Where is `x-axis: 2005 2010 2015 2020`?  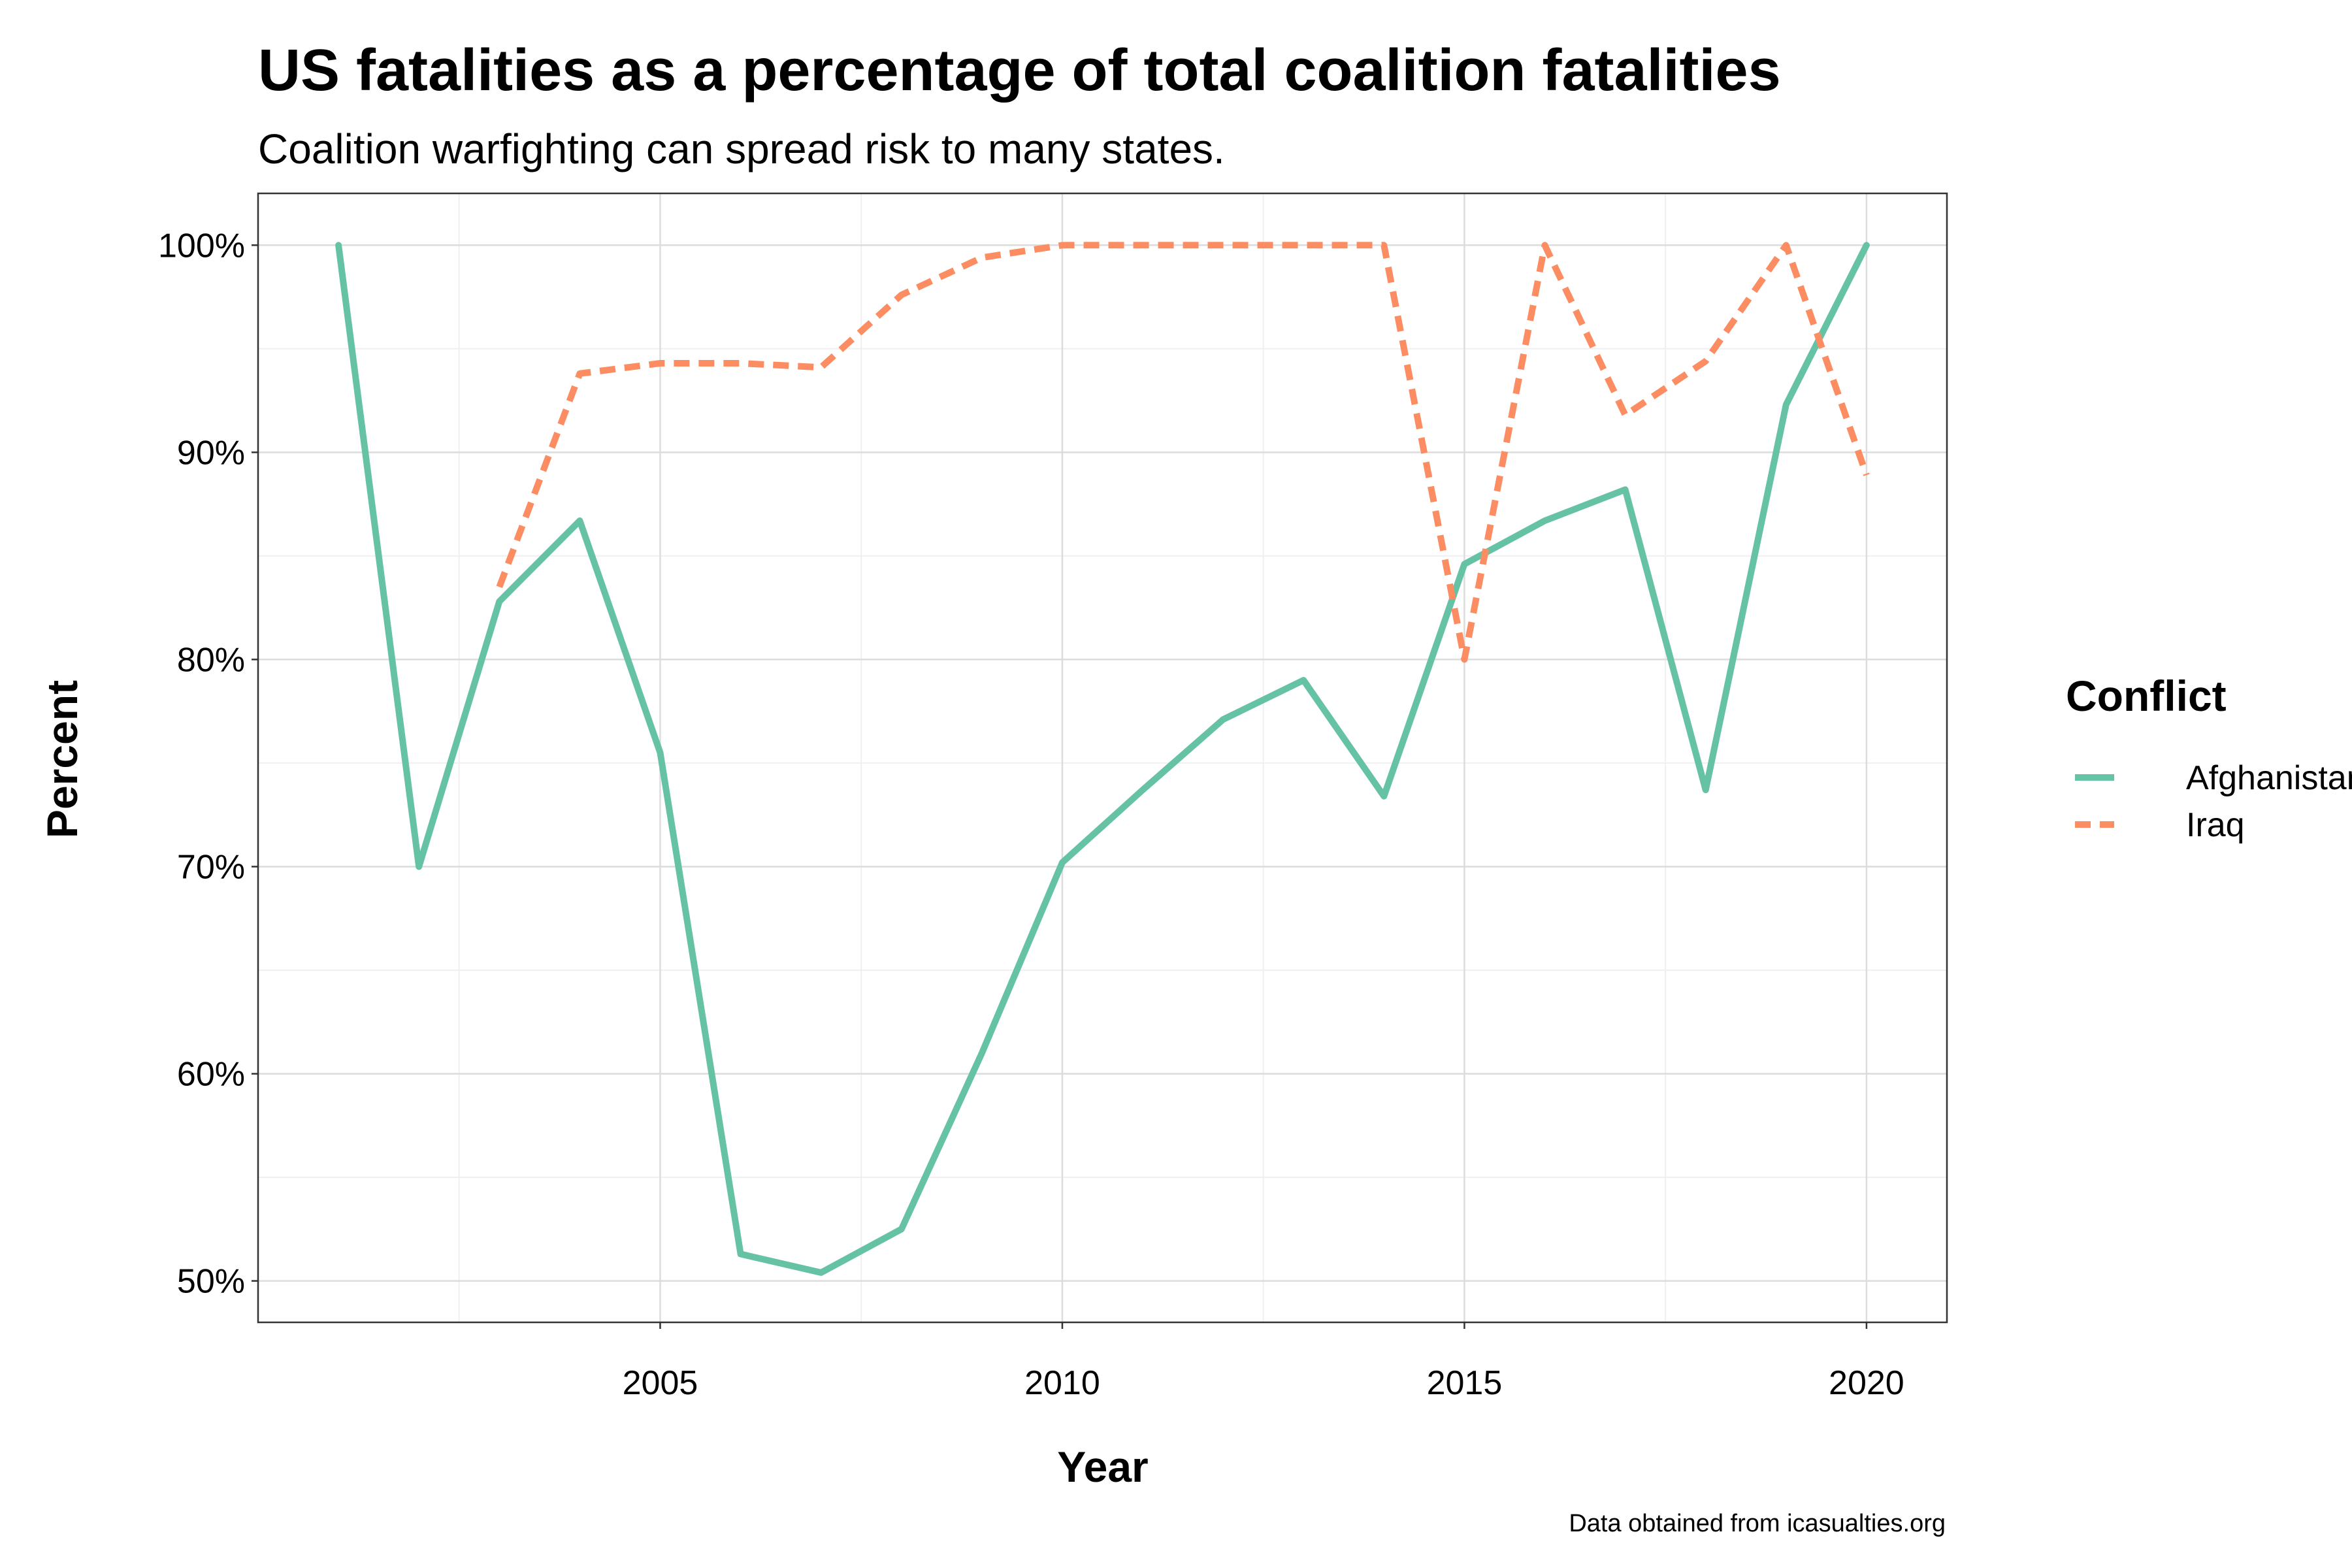
x-axis: 2005 2010 2015 2020 is located at coordinates (1263, 1362).